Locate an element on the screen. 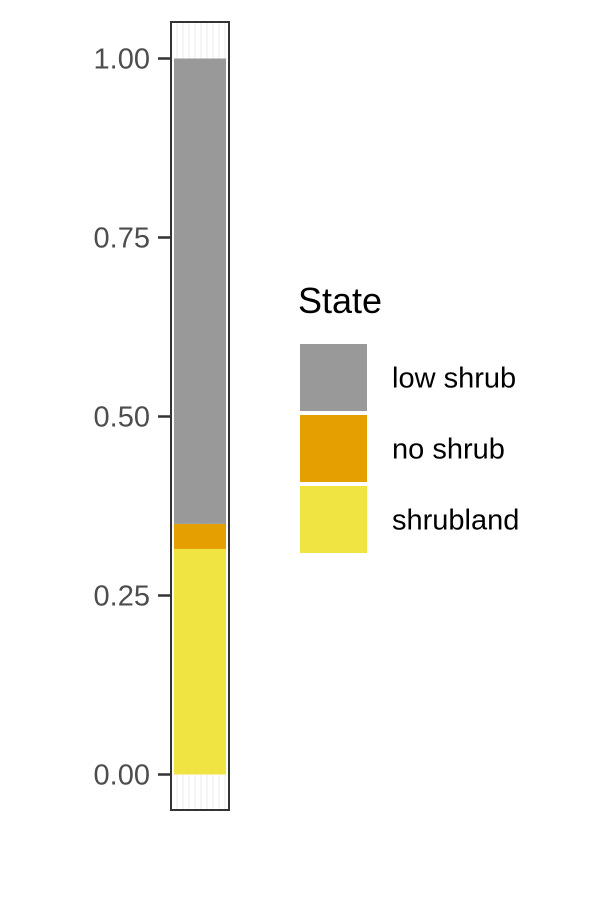 The height and width of the screenshot is (900, 600). legend-label-no-shrub: no shrub is located at coordinates (448, 450).